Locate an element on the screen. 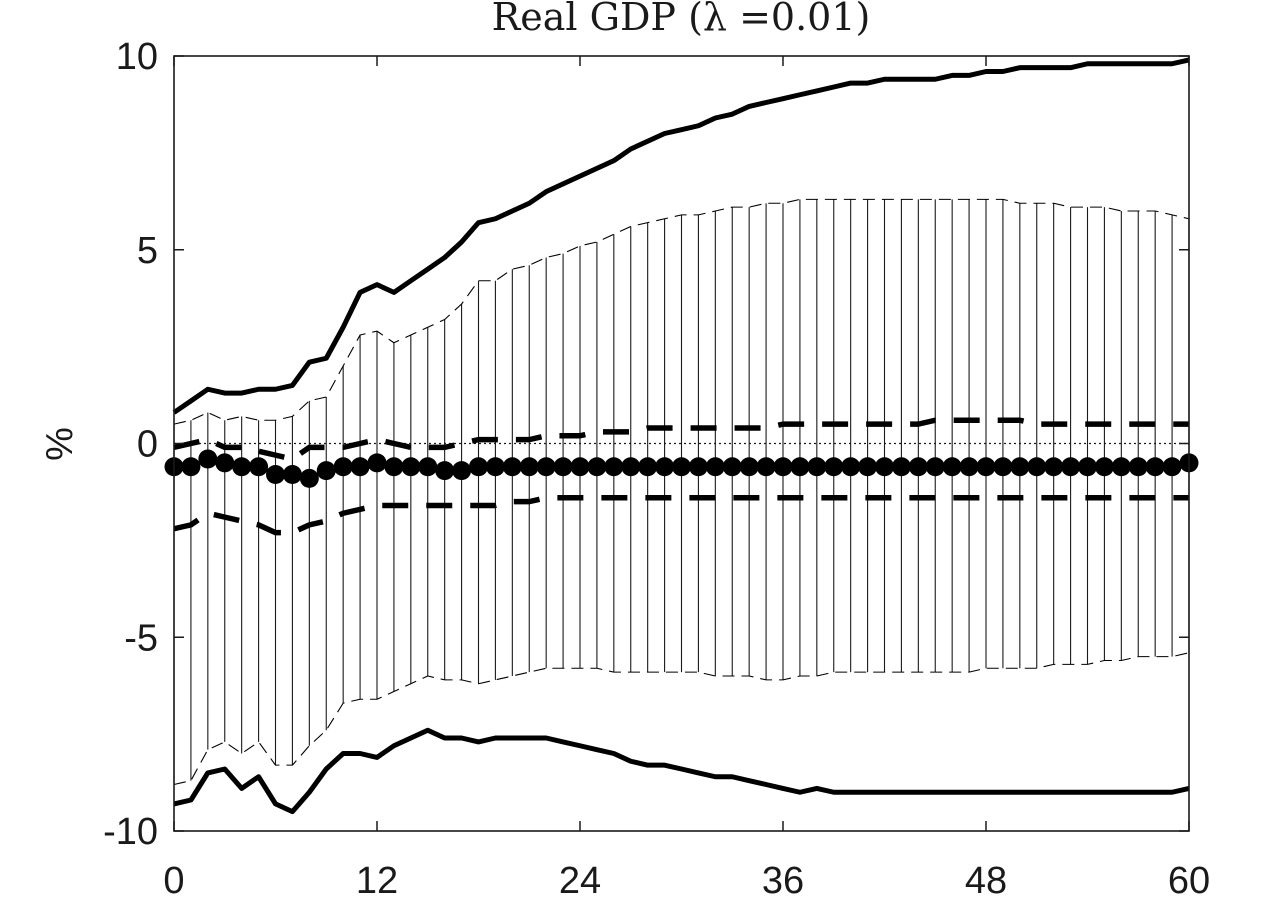  y-axis-label: % is located at coordinates (60, 444).